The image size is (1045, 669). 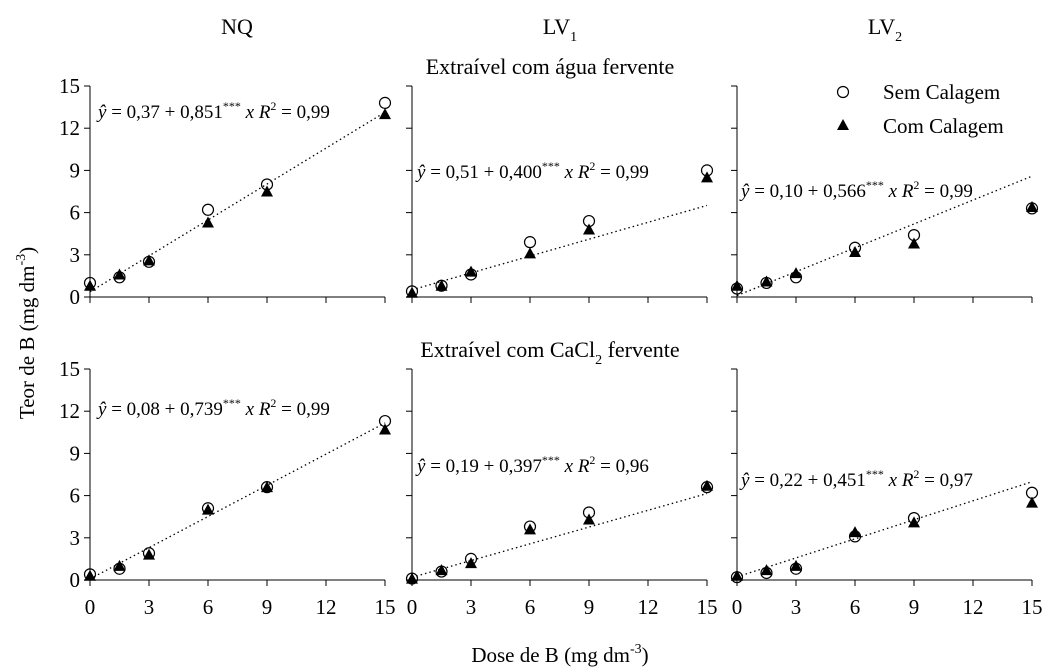 I want to click on legend-marker-com-calagem, so click(x=843, y=124).